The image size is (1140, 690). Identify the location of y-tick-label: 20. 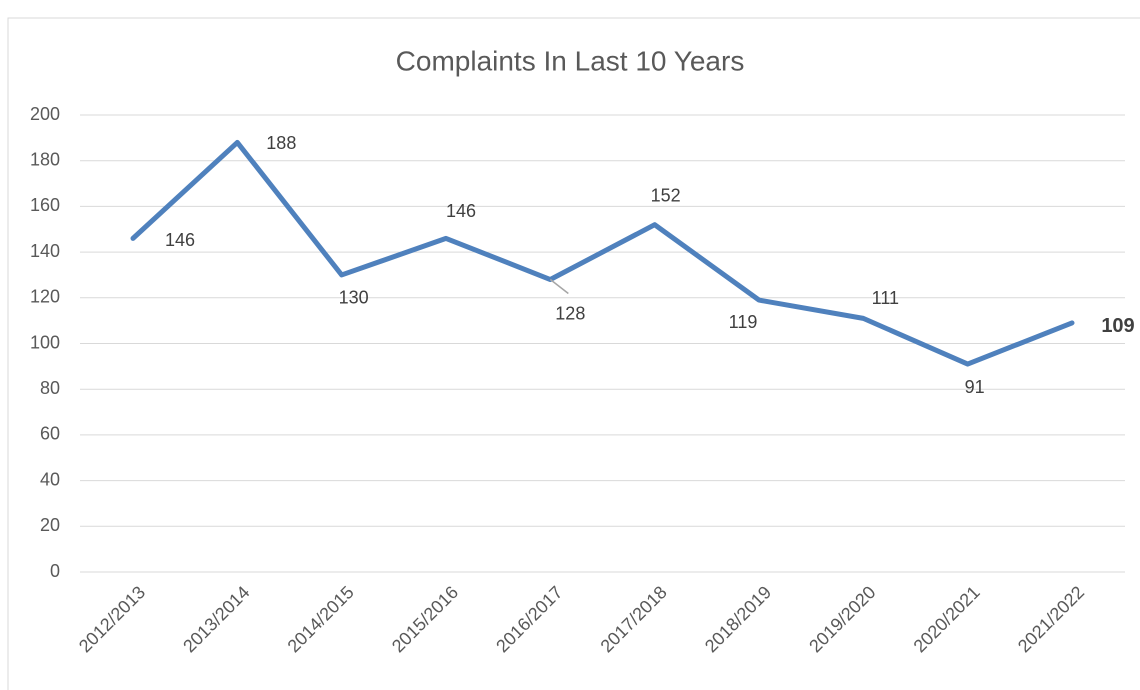
(50, 525).